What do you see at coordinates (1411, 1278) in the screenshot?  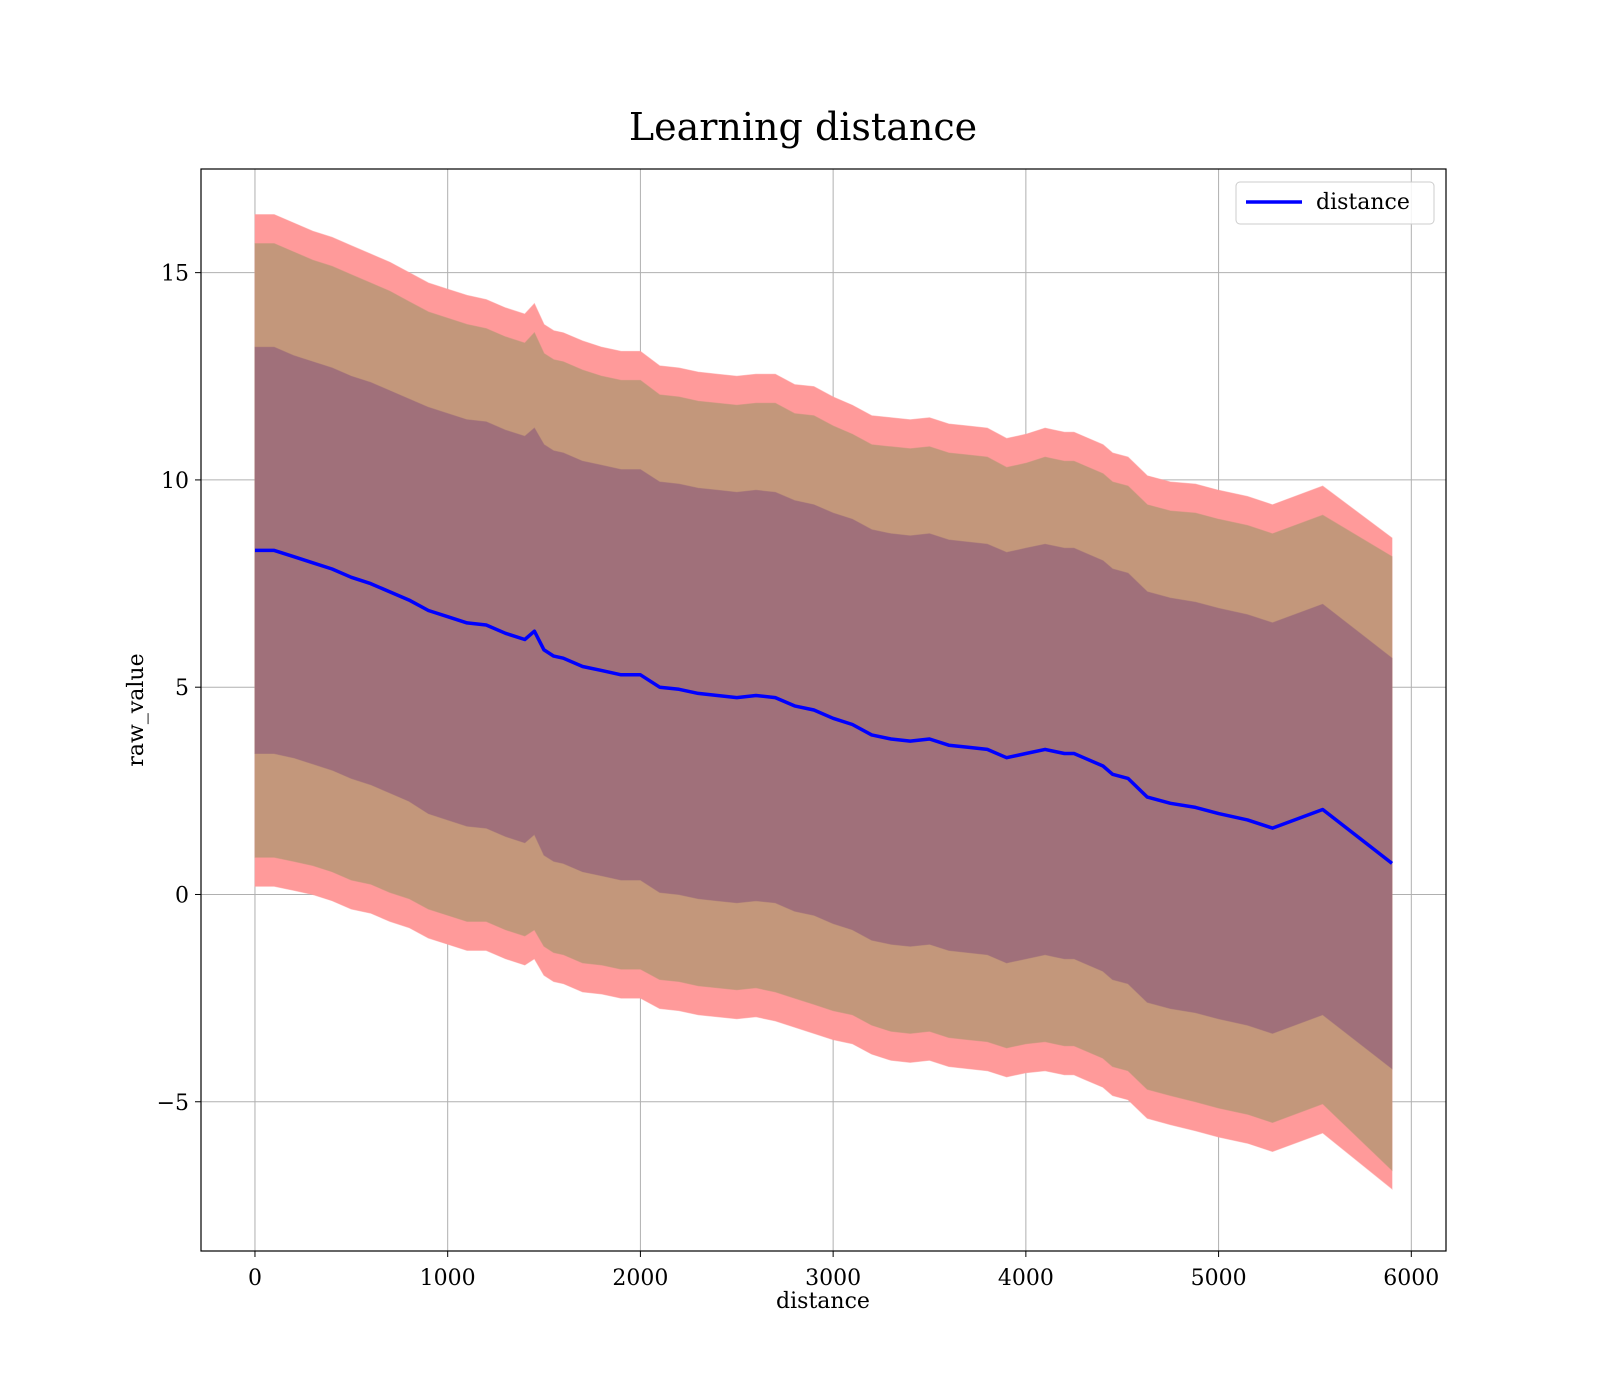 I see `x-tick-label: 6000` at bounding box center [1411, 1278].